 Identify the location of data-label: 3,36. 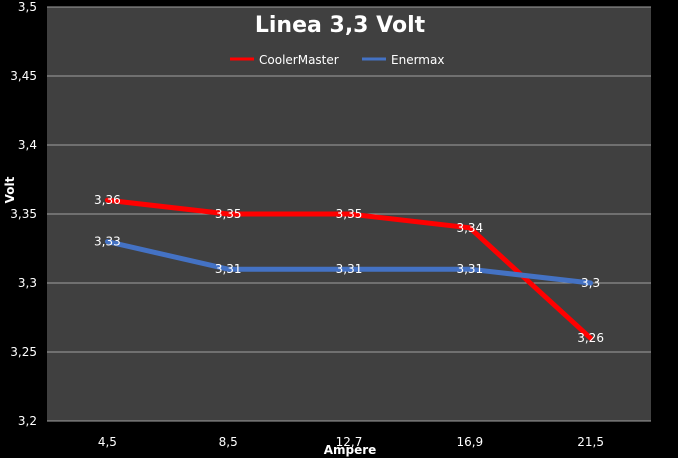
(107, 200).